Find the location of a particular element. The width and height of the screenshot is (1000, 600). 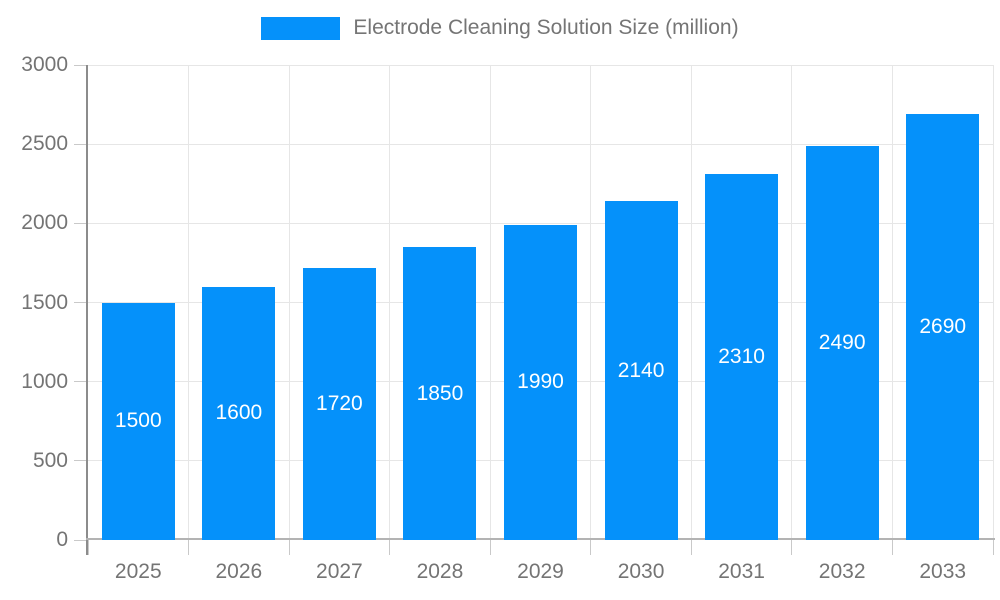

bar-value-label: 1720 is located at coordinates (339, 403).